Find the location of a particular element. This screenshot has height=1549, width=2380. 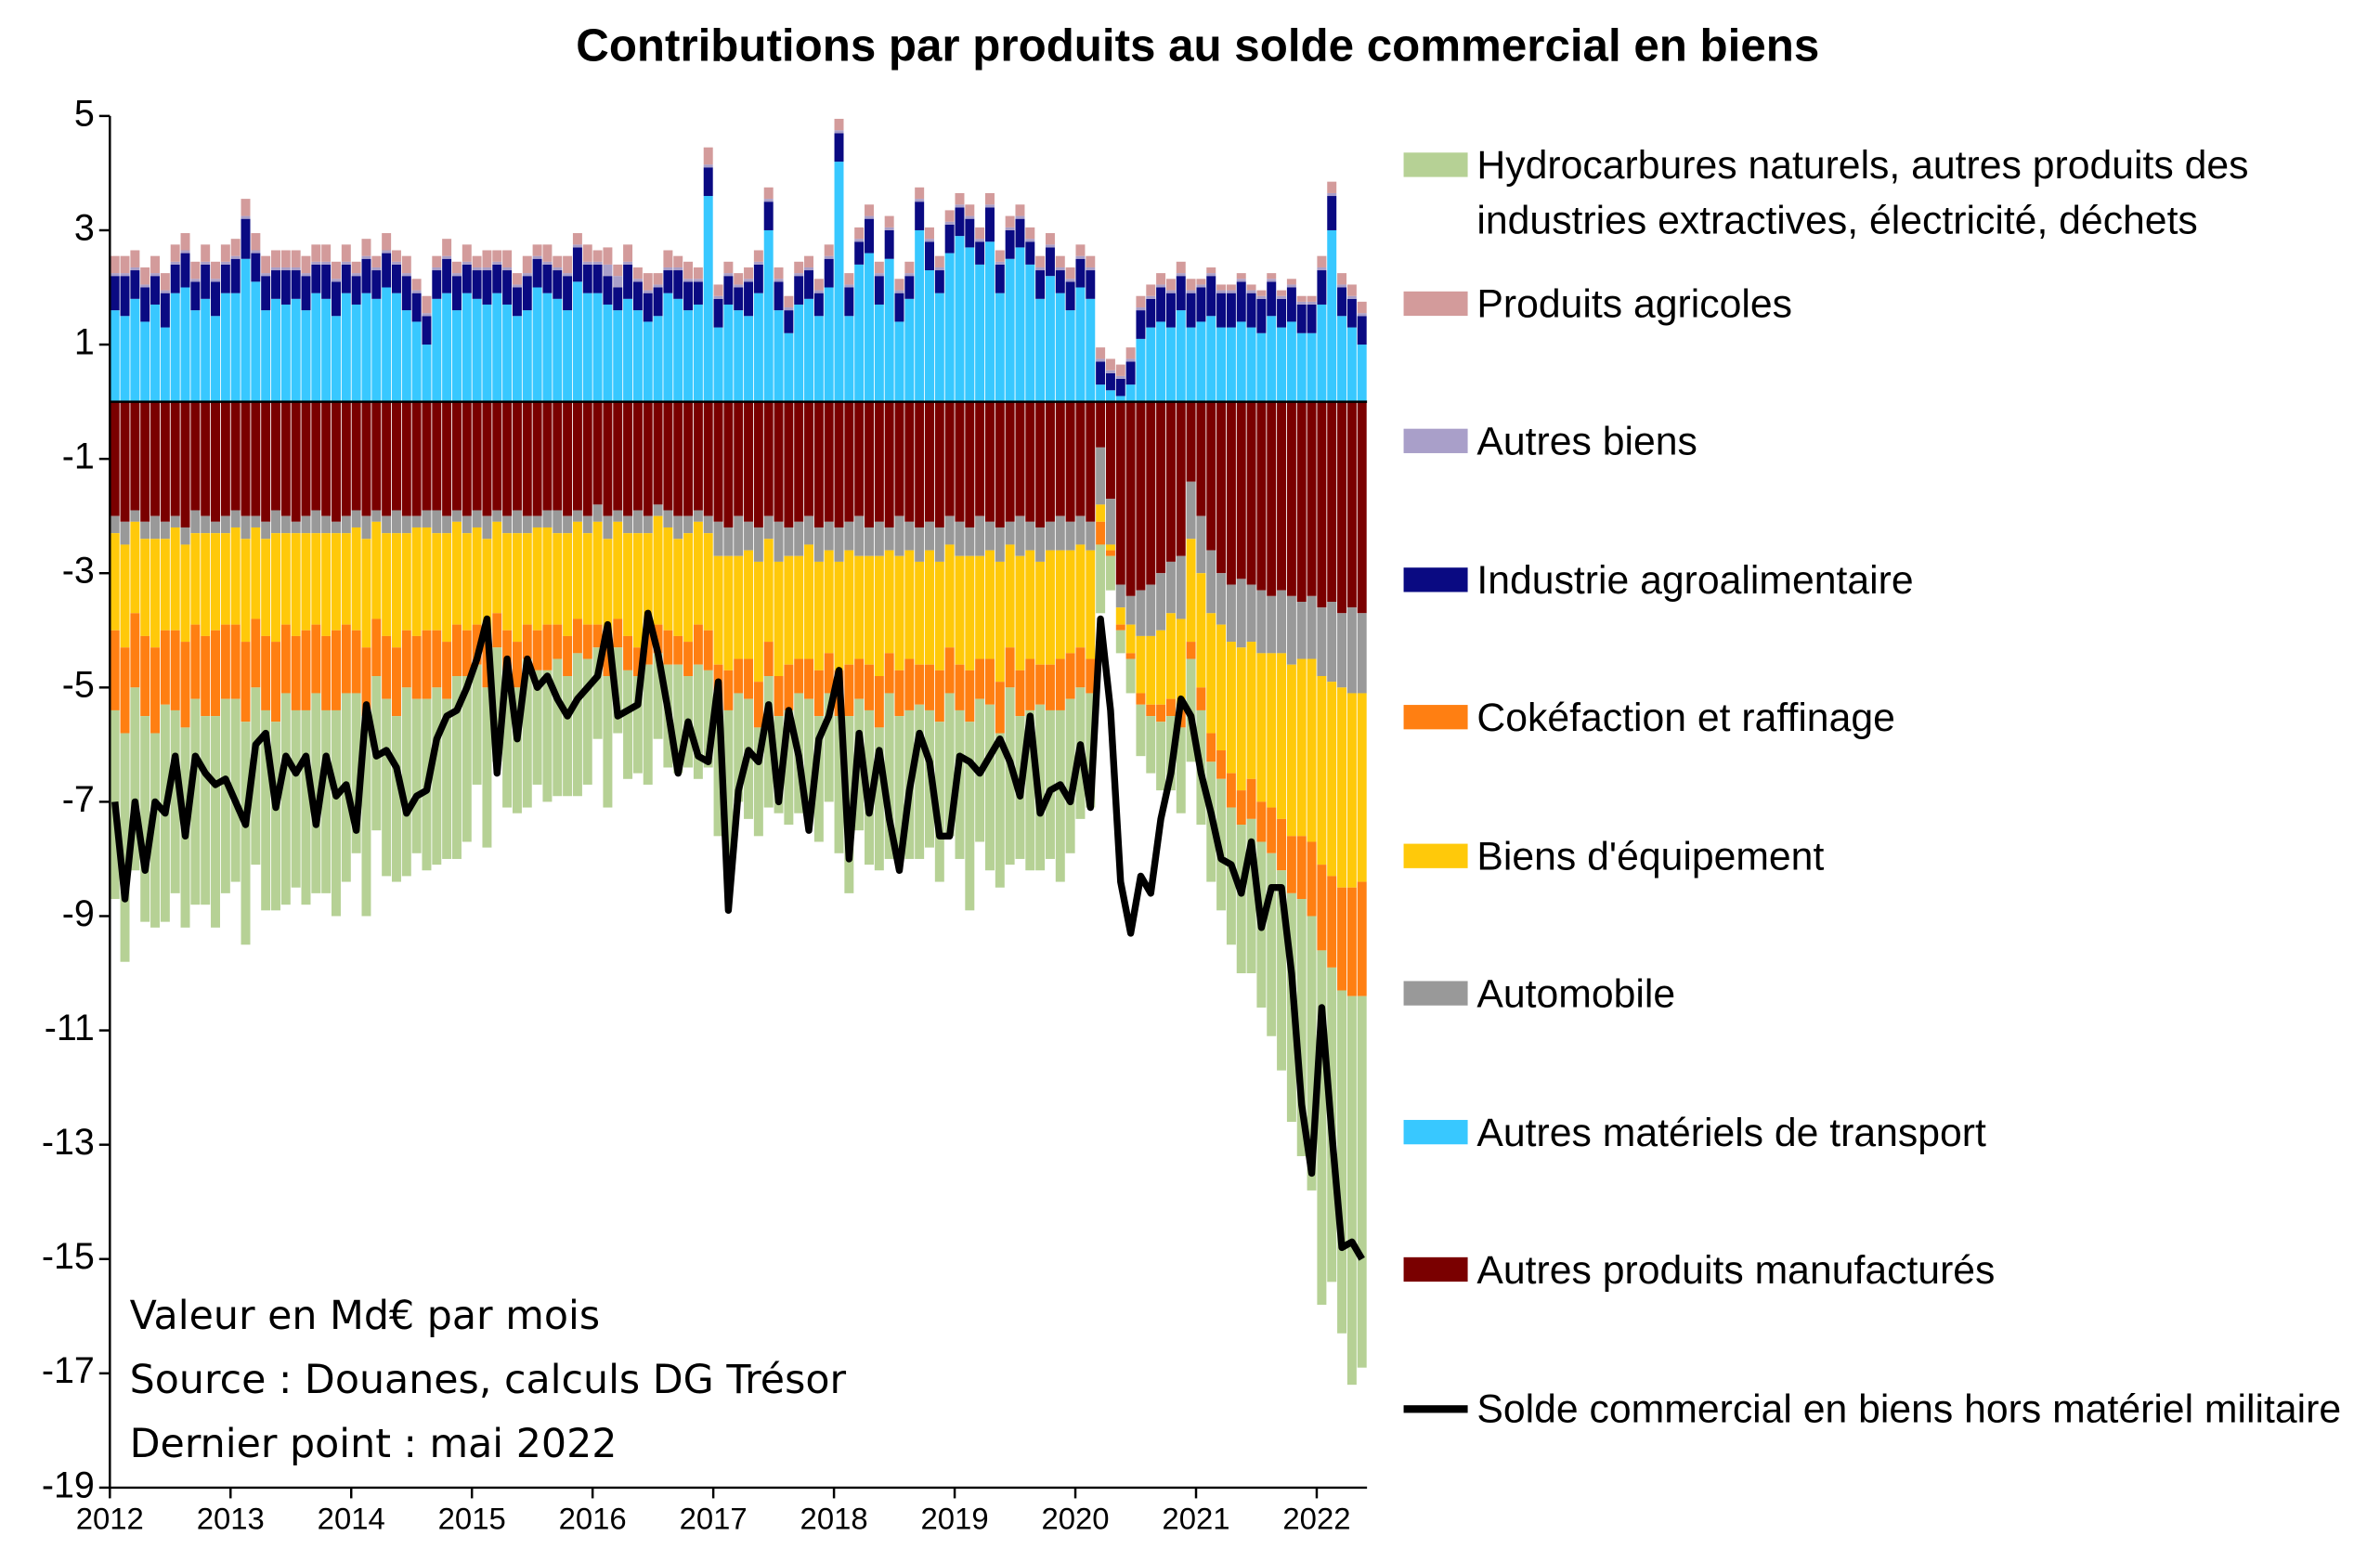

legend-label: Autres matériels de transport is located at coordinates (1731, 1131).